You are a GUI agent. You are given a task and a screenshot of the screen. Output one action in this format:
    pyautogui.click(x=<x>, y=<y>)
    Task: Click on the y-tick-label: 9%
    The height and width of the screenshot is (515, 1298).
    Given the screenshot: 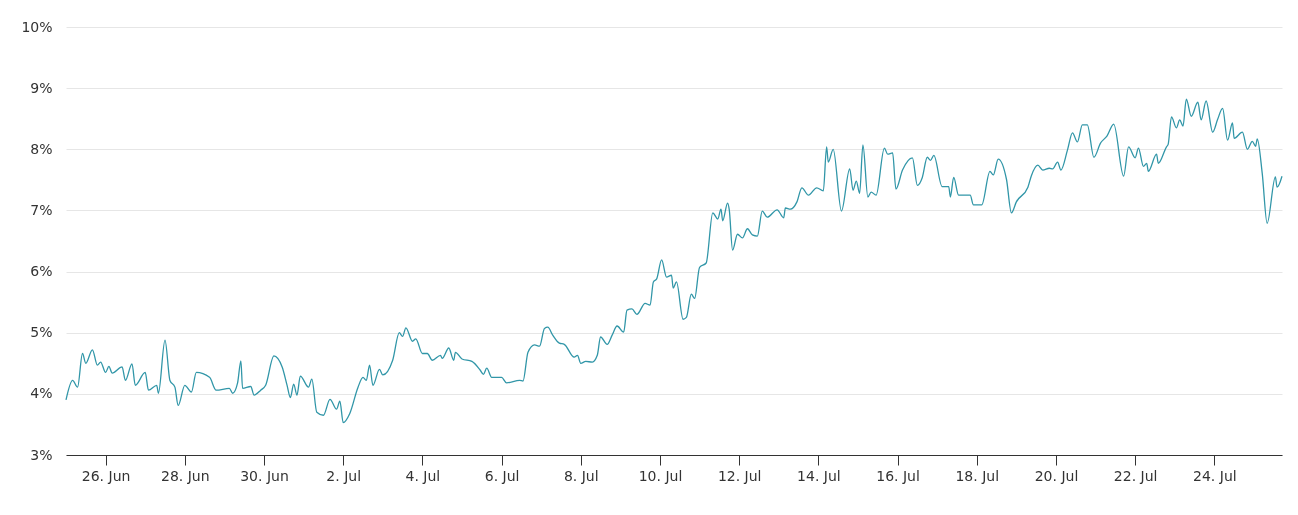 What is the action you would take?
    pyautogui.click(x=41, y=87)
    